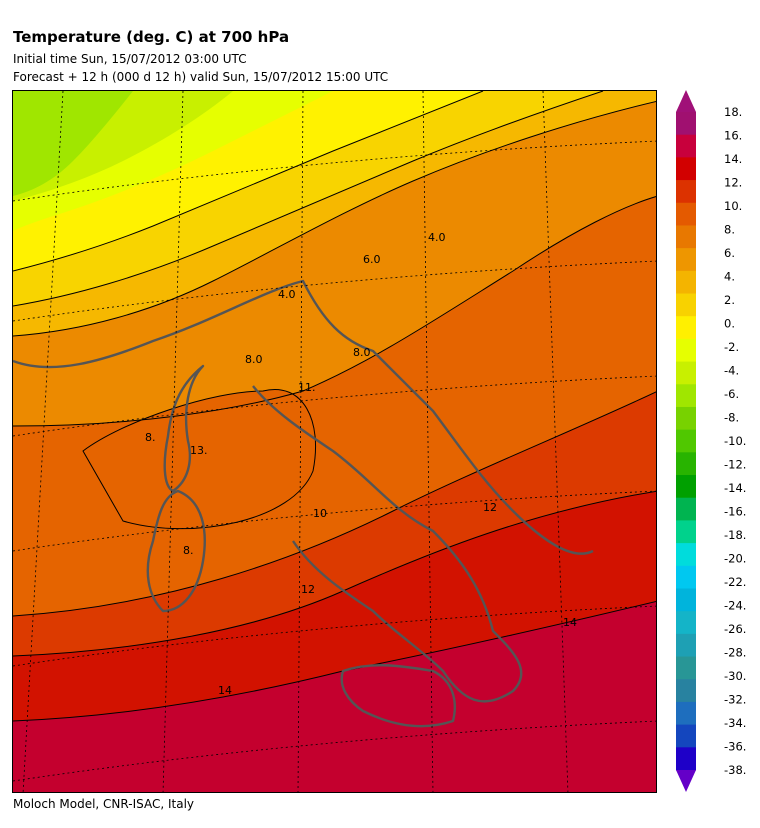 Image resolution: width=760 pixels, height=828 pixels. I want to click on chart-title: Temperature (deg. C) at 700 hPa, so click(151, 37).